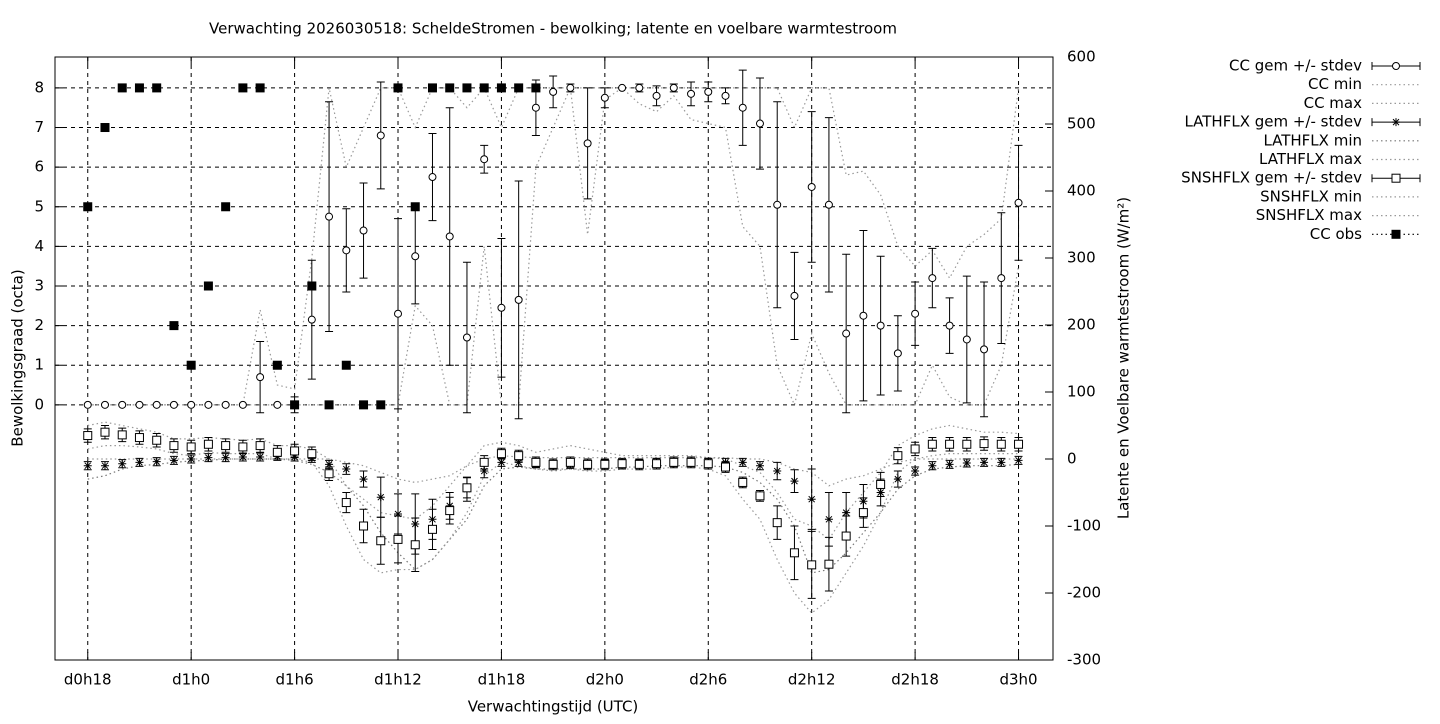  Describe the element at coordinates (1081, 258) in the screenshot. I see `y2-tick-label: 300` at that location.